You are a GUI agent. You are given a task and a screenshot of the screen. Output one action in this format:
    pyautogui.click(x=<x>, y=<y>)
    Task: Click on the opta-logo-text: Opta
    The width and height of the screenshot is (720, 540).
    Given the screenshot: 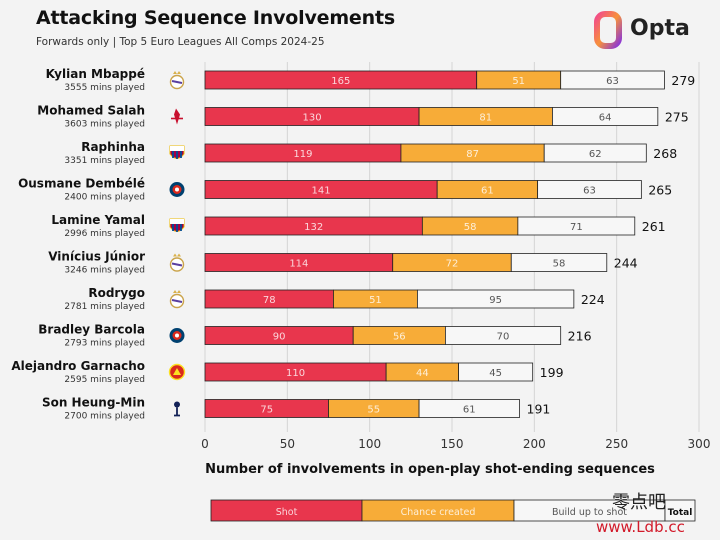 What is the action you would take?
    pyautogui.click(x=660, y=28)
    